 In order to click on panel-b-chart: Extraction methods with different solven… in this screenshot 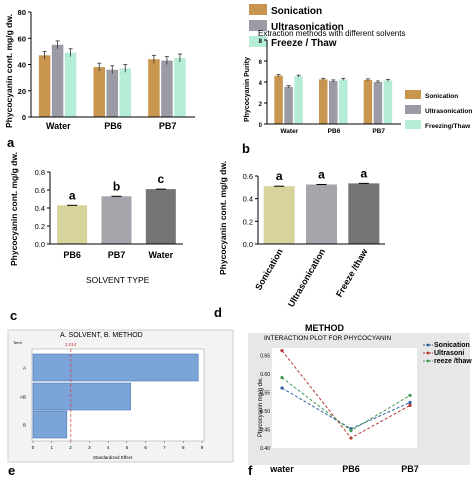, I will do `click(358, 82)`.